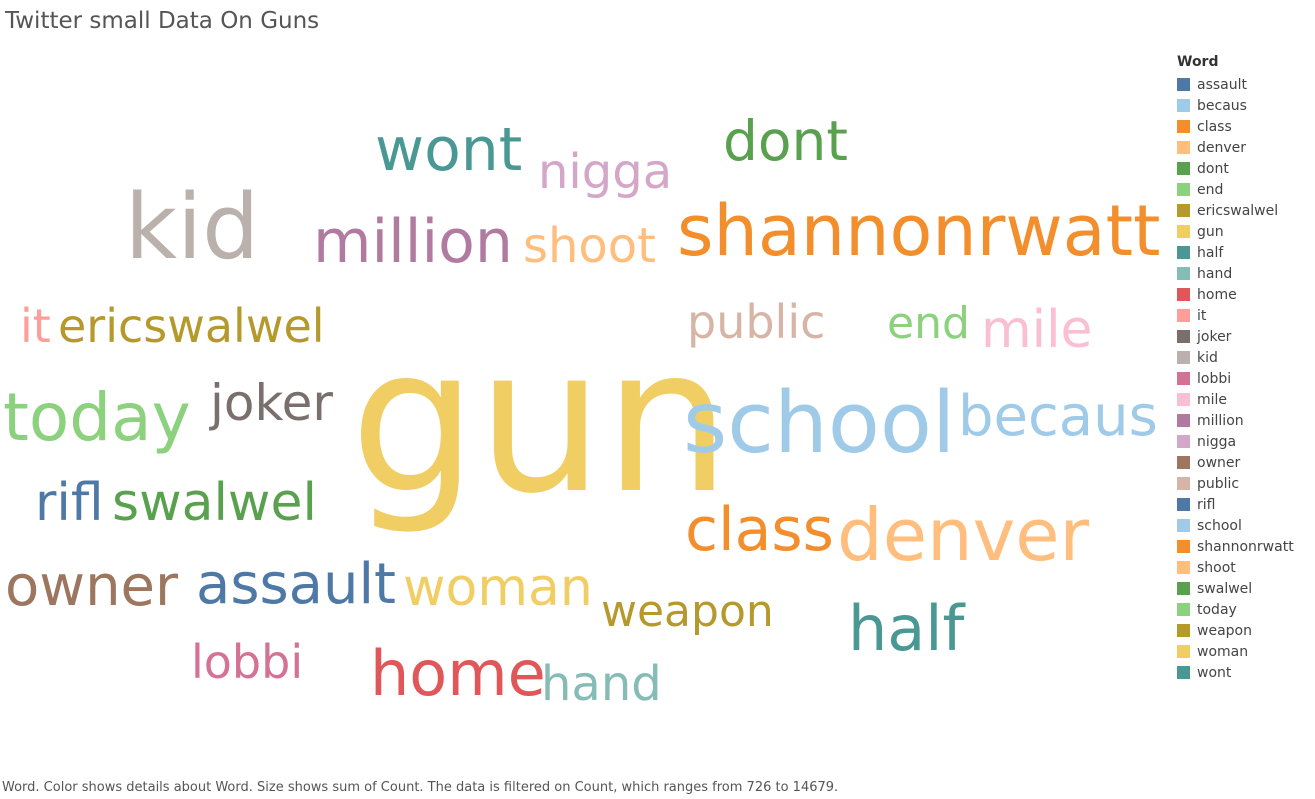 The image size is (1315, 799). I want to click on legend-item-swalwel: swalwel, so click(1235, 588).